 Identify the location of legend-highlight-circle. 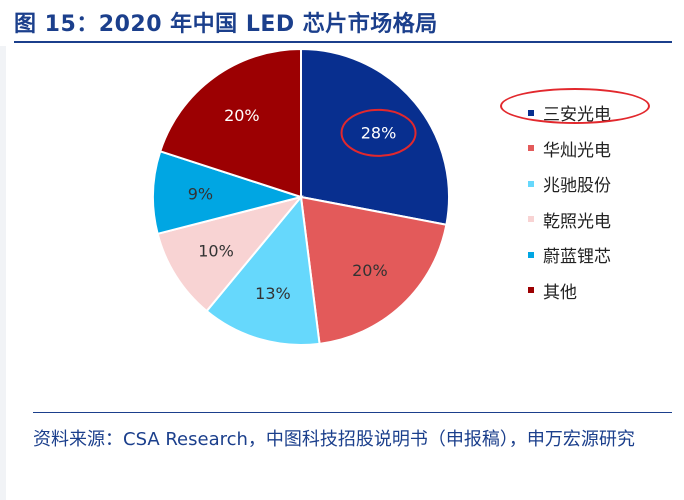
(575, 106).